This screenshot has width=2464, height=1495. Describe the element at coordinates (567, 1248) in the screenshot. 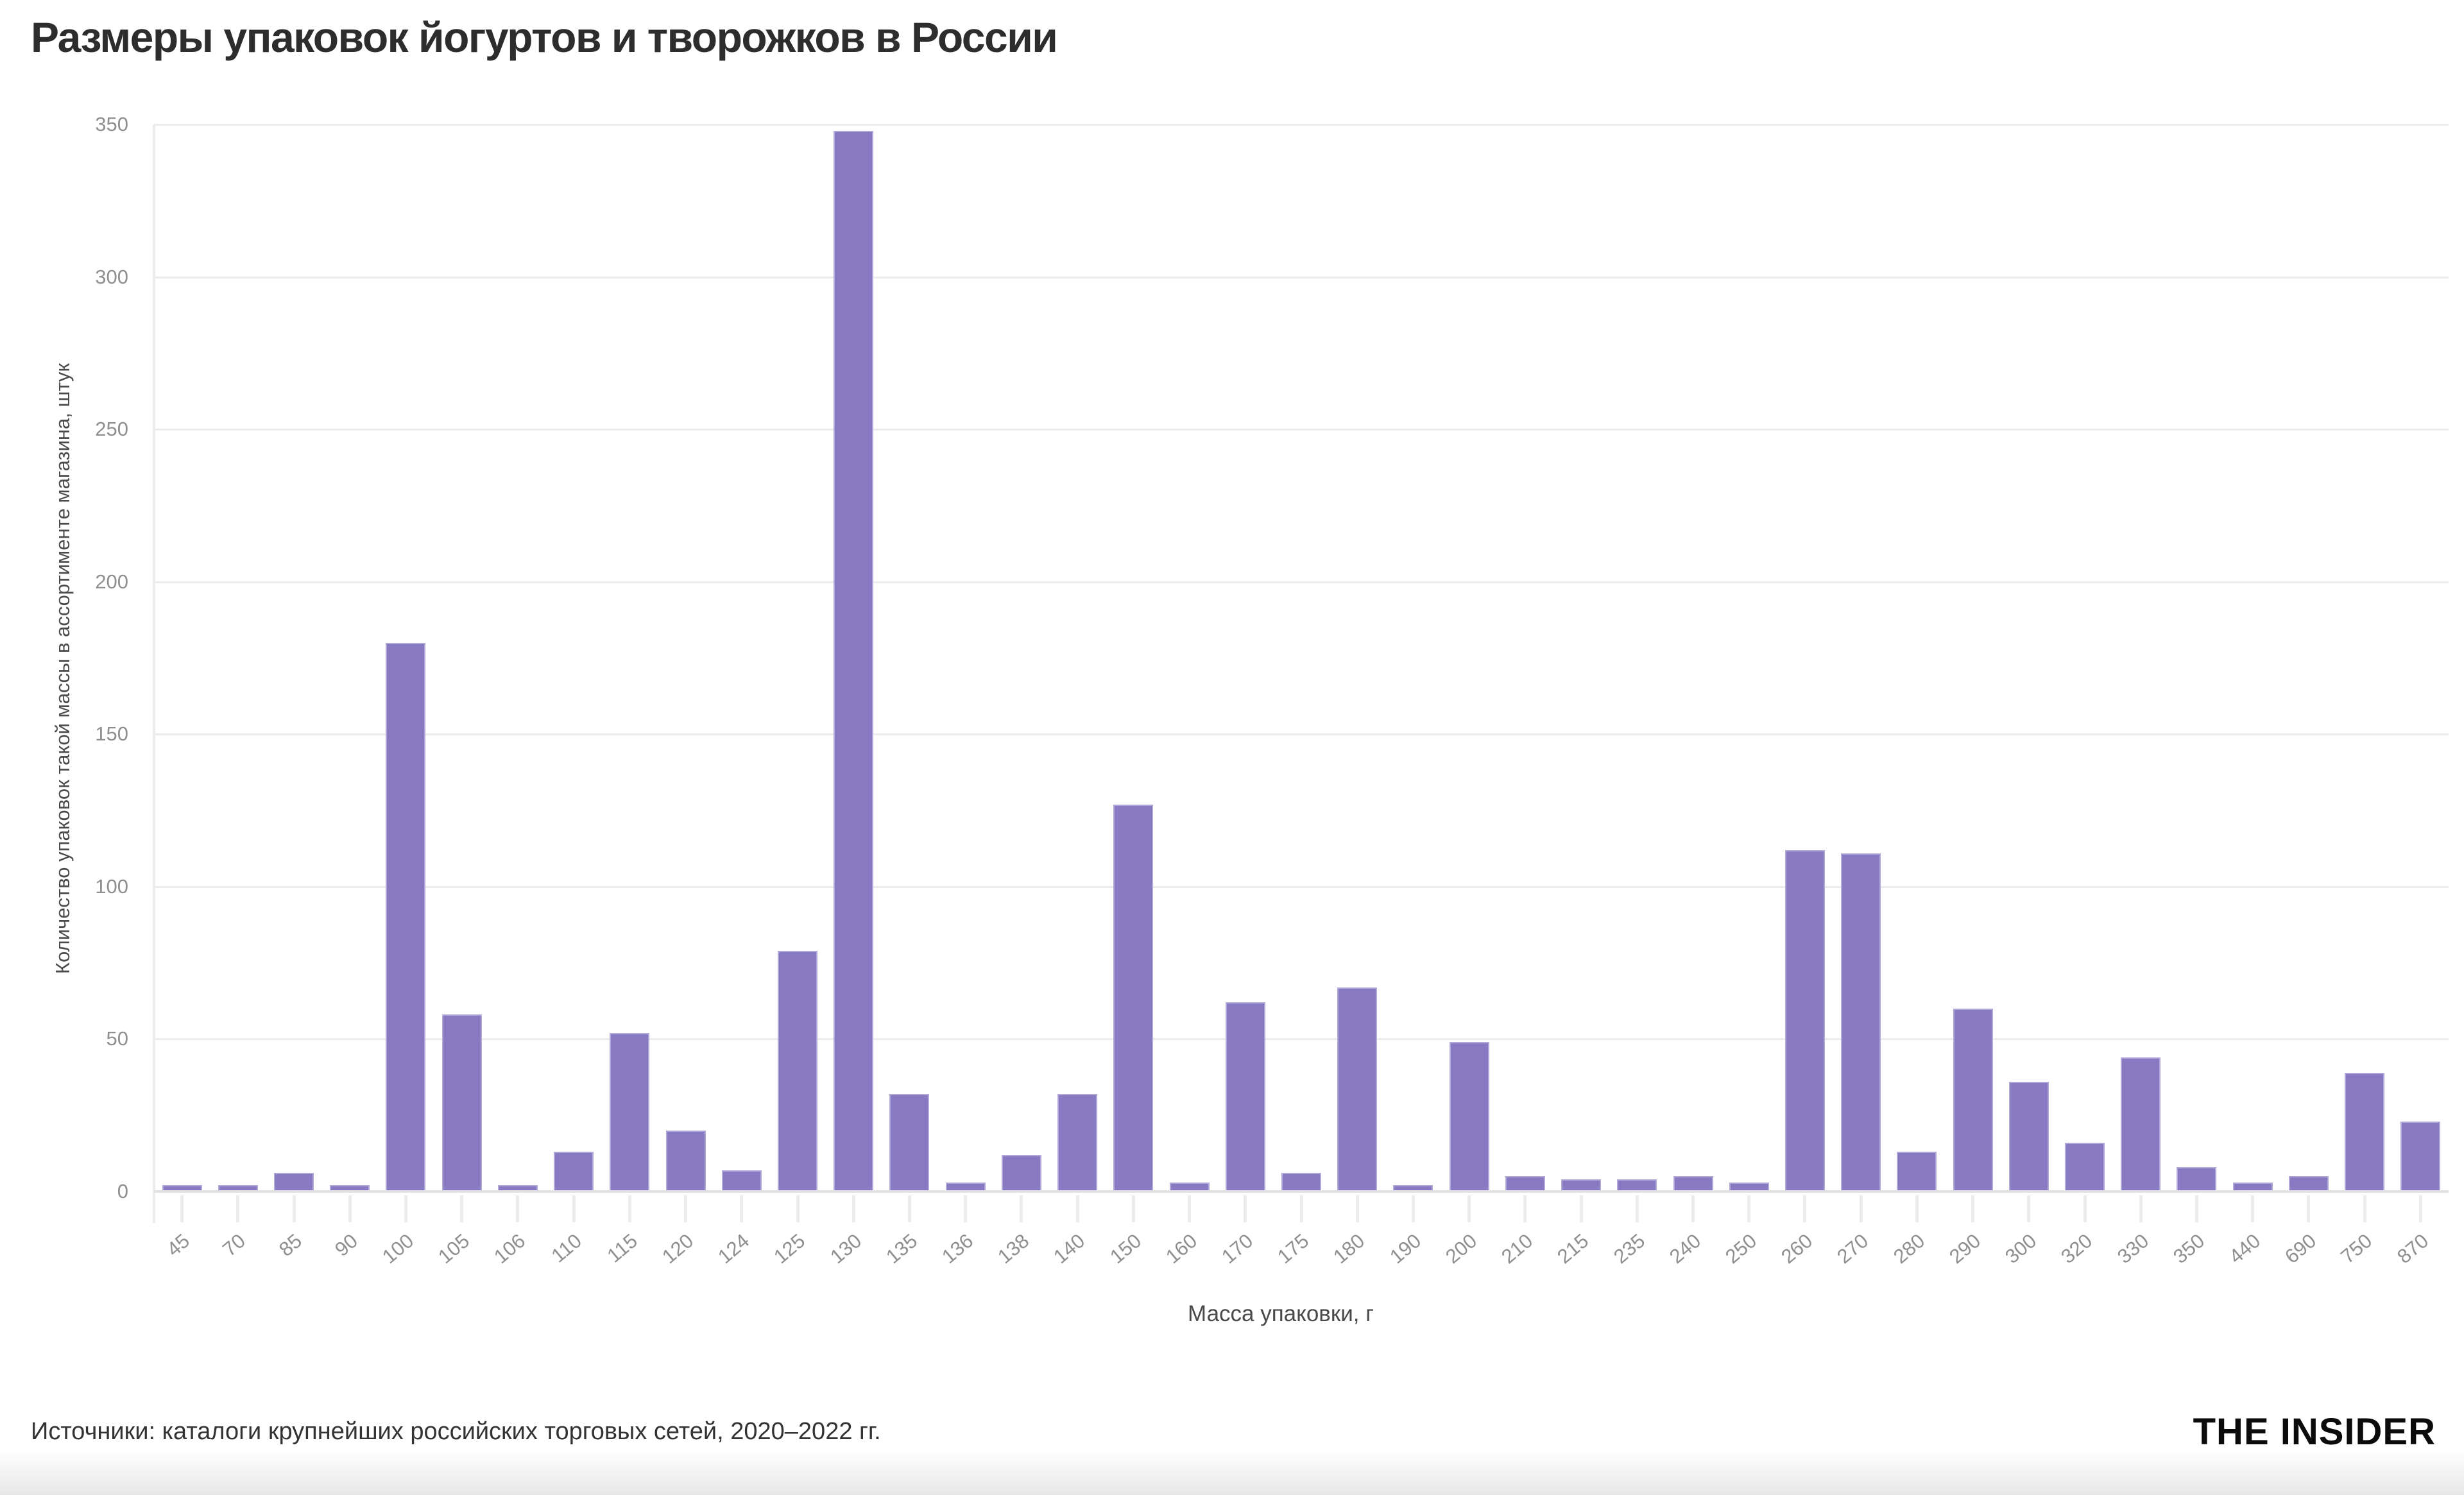

I see `x-tick-label: 110` at that location.